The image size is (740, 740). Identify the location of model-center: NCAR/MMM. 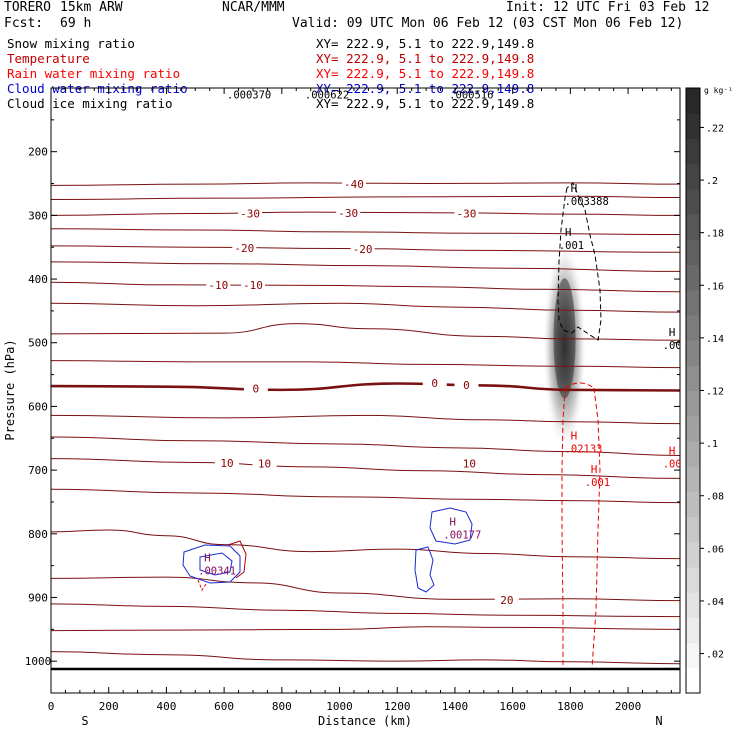
(253, 7).